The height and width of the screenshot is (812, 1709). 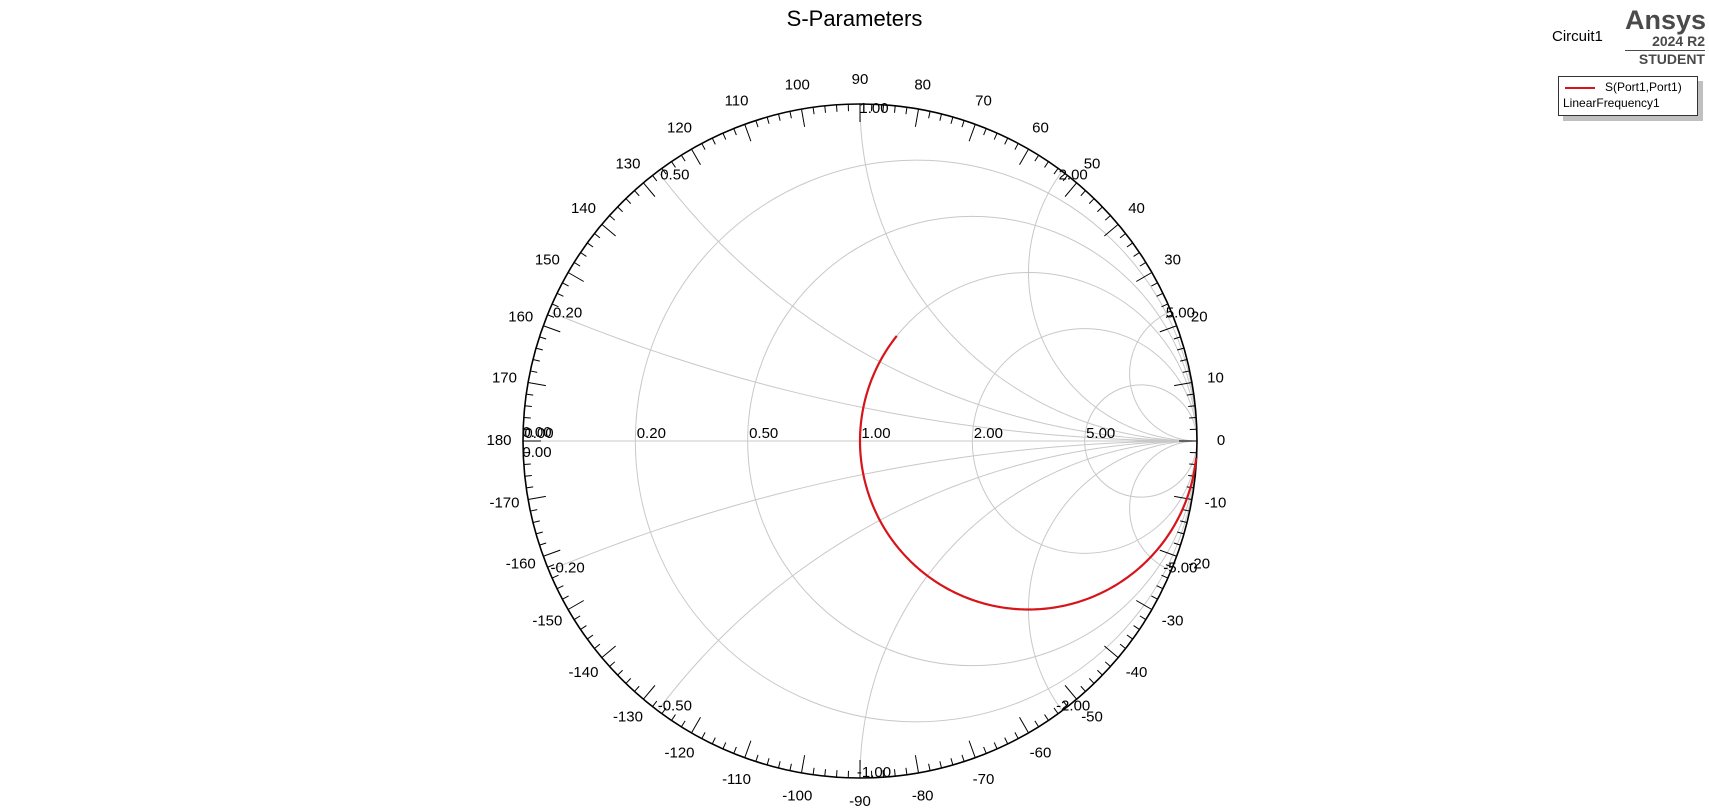 I want to click on reactance-label: 2.00, so click(x=1073, y=174).